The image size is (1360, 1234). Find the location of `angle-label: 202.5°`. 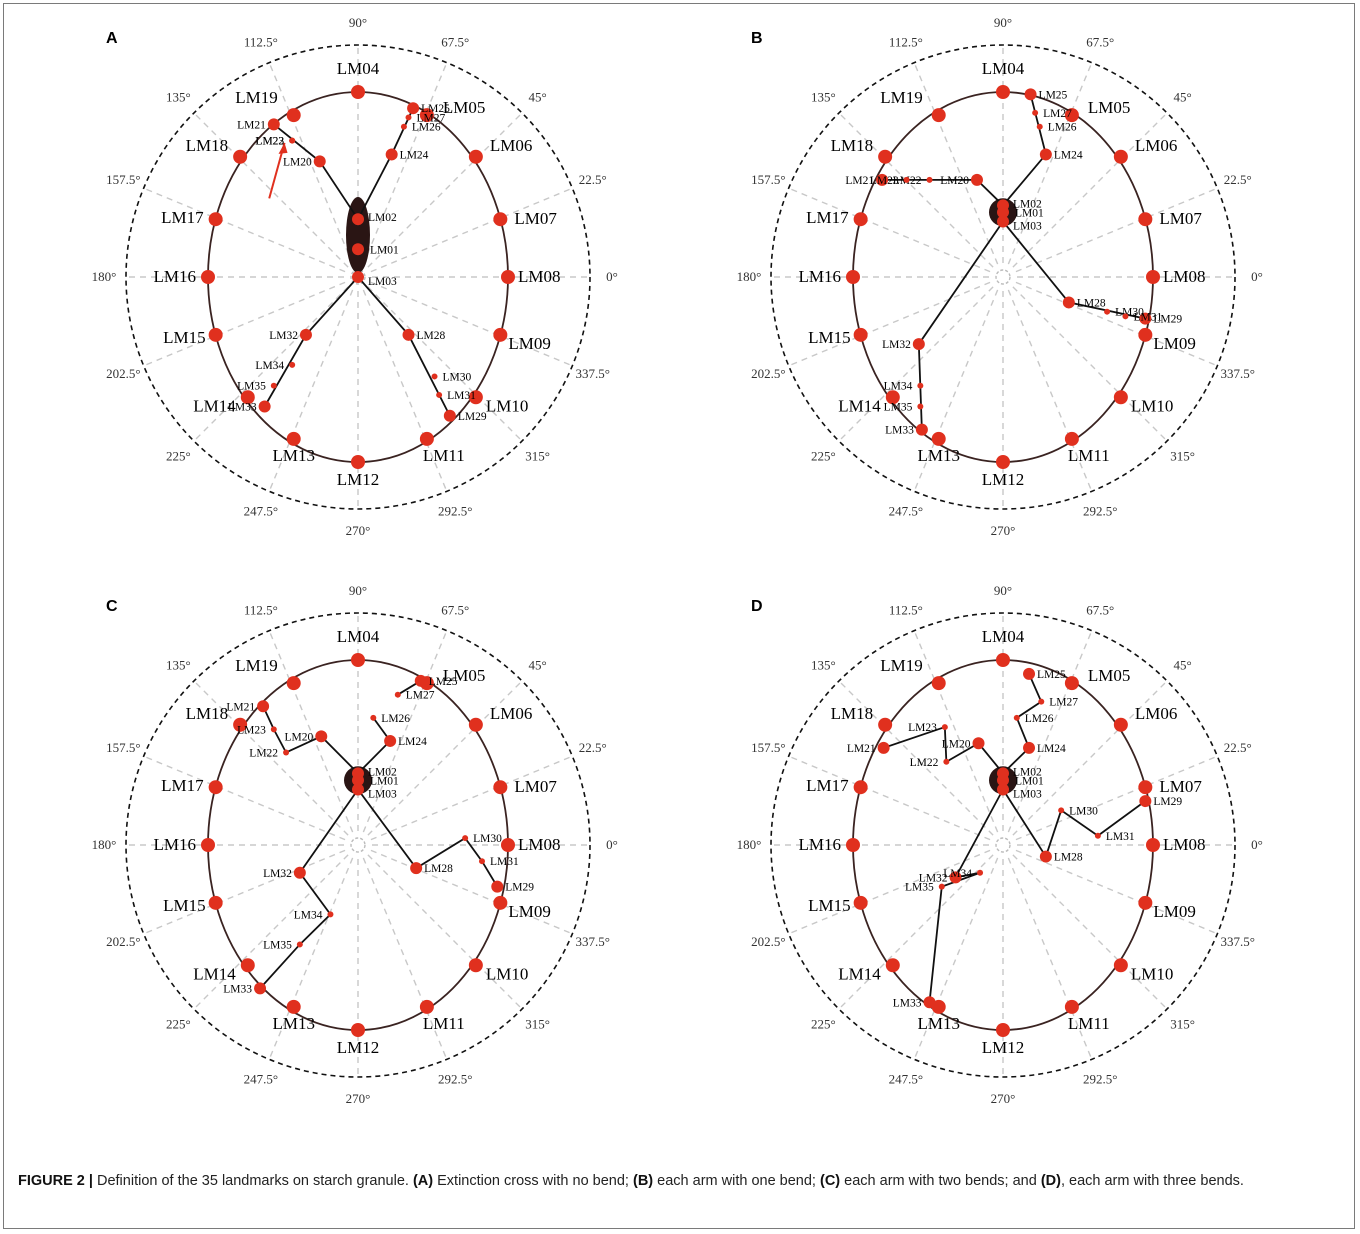

angle-label: 202.5° is located at coordinates (768, 941).